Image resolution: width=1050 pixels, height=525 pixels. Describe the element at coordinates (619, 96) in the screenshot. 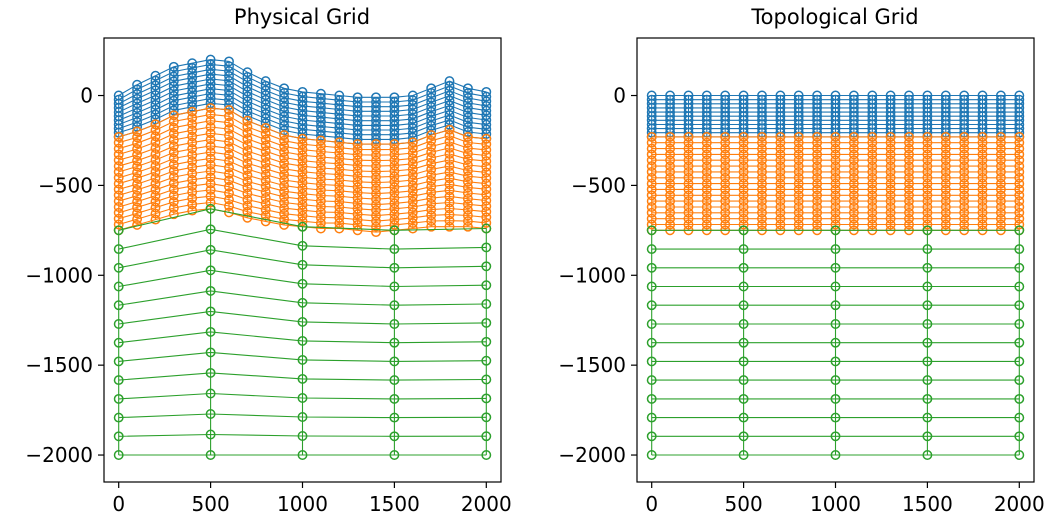

I see `topological-ytick-label: 0` at that location.